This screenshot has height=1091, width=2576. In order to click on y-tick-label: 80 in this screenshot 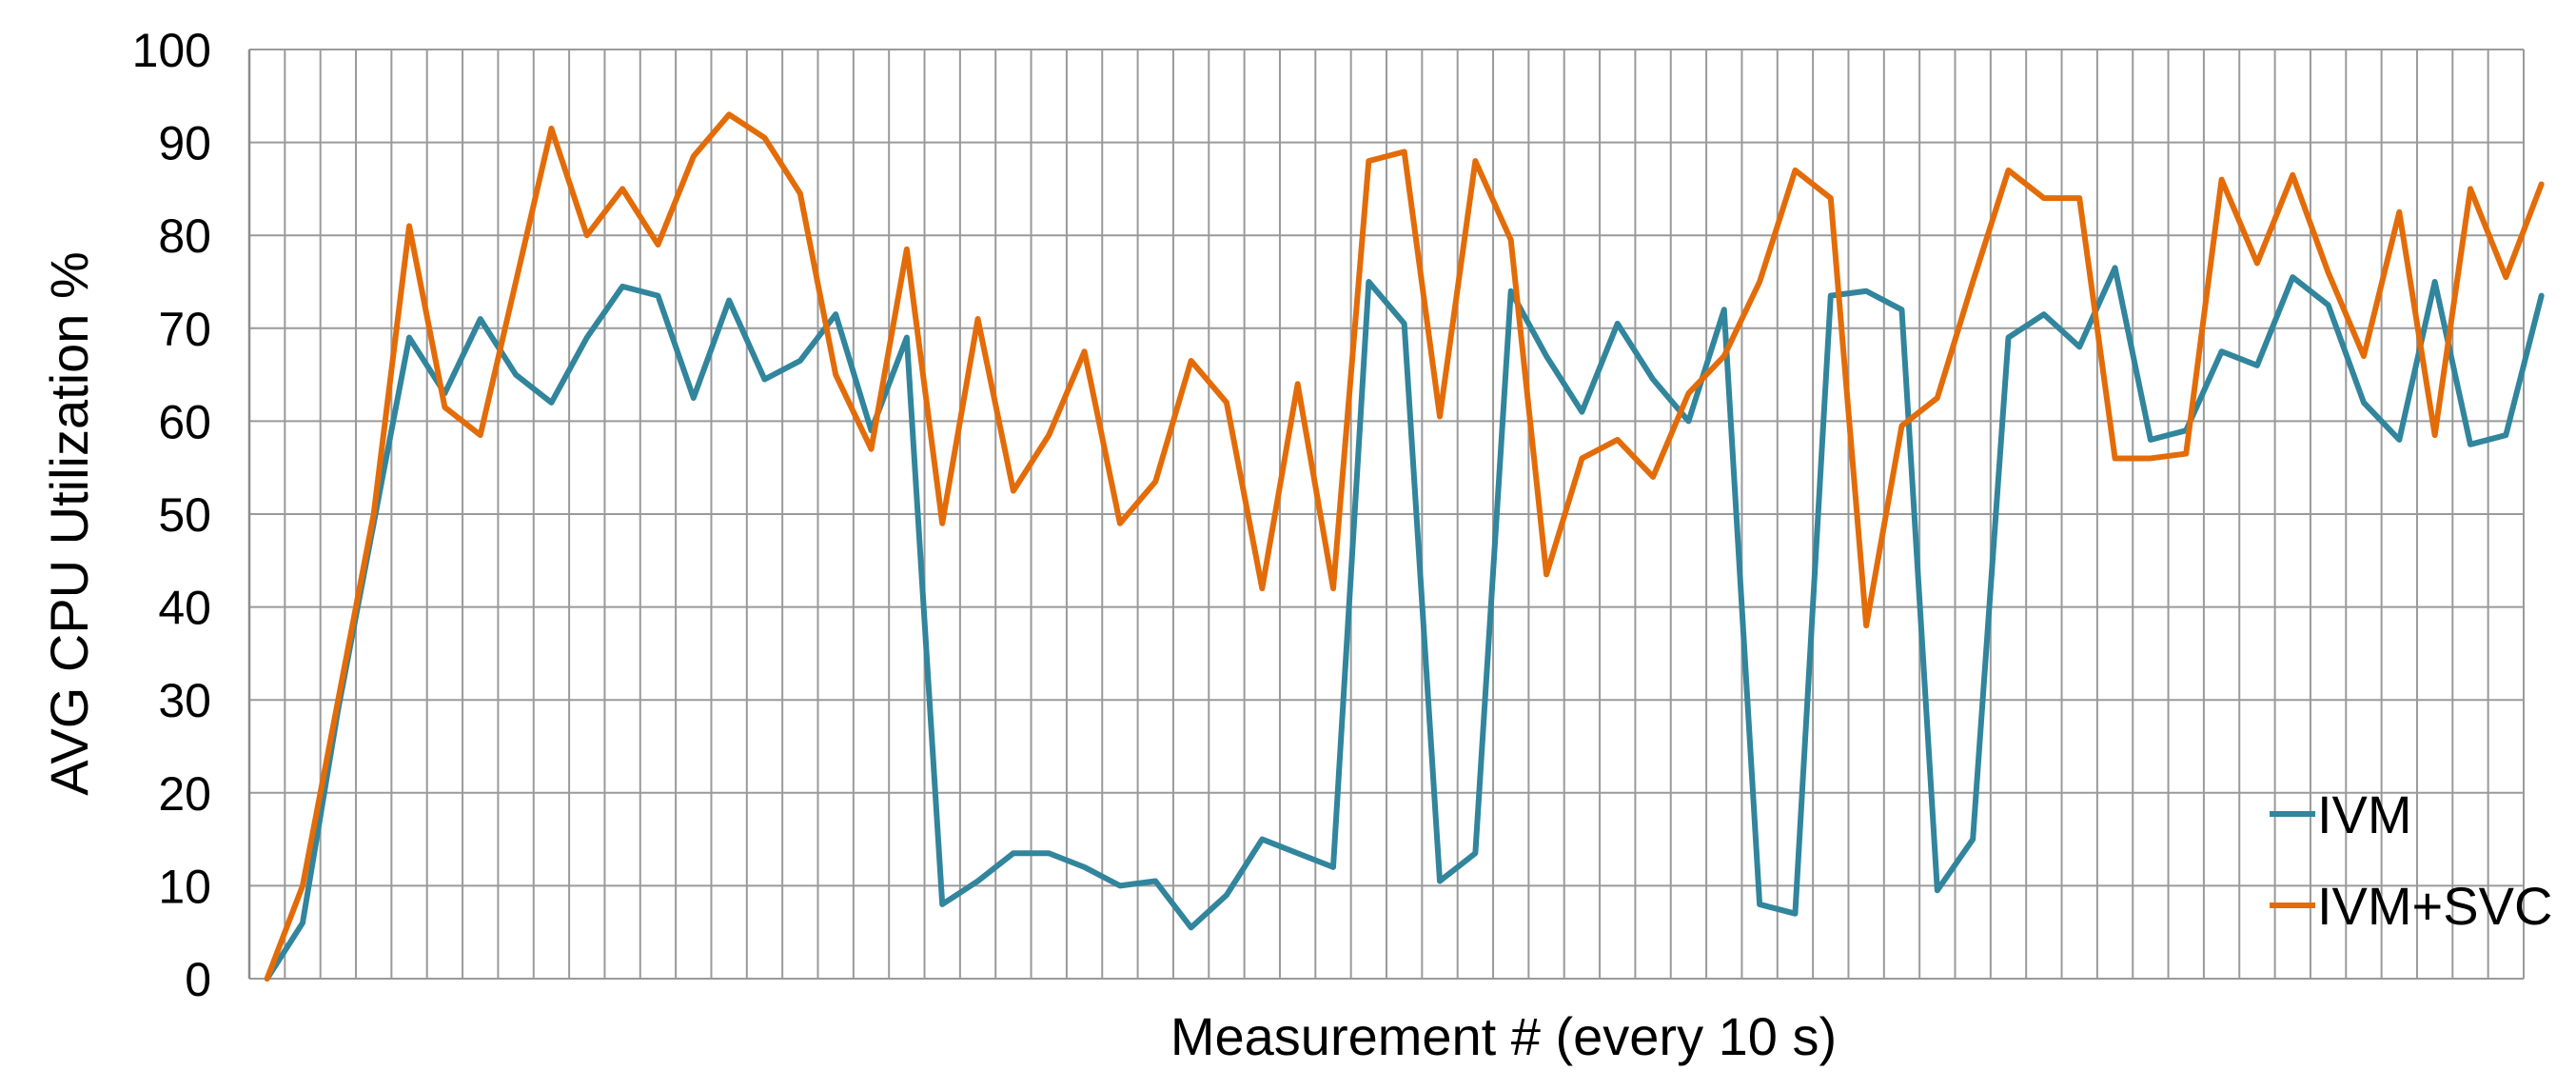, I will do `click(184, 236)`.